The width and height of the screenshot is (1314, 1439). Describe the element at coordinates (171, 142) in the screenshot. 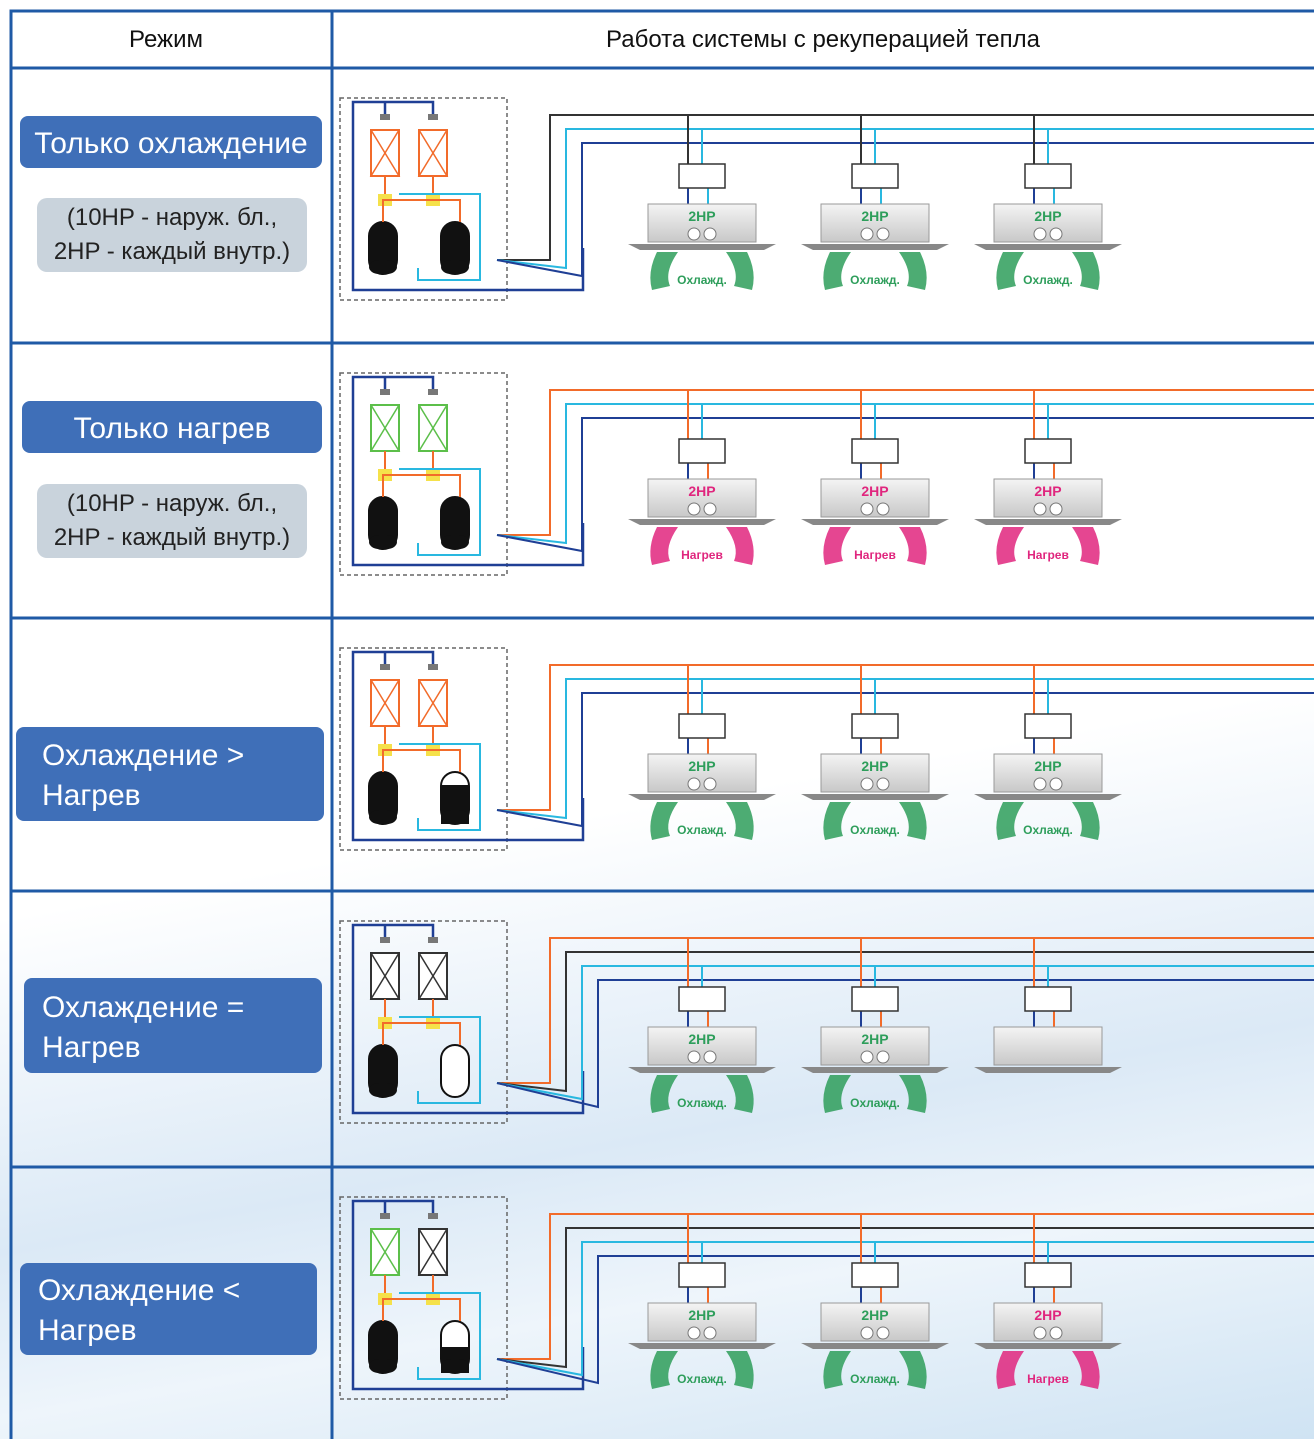

I see `mode-label: Только охлаждение` at that location.